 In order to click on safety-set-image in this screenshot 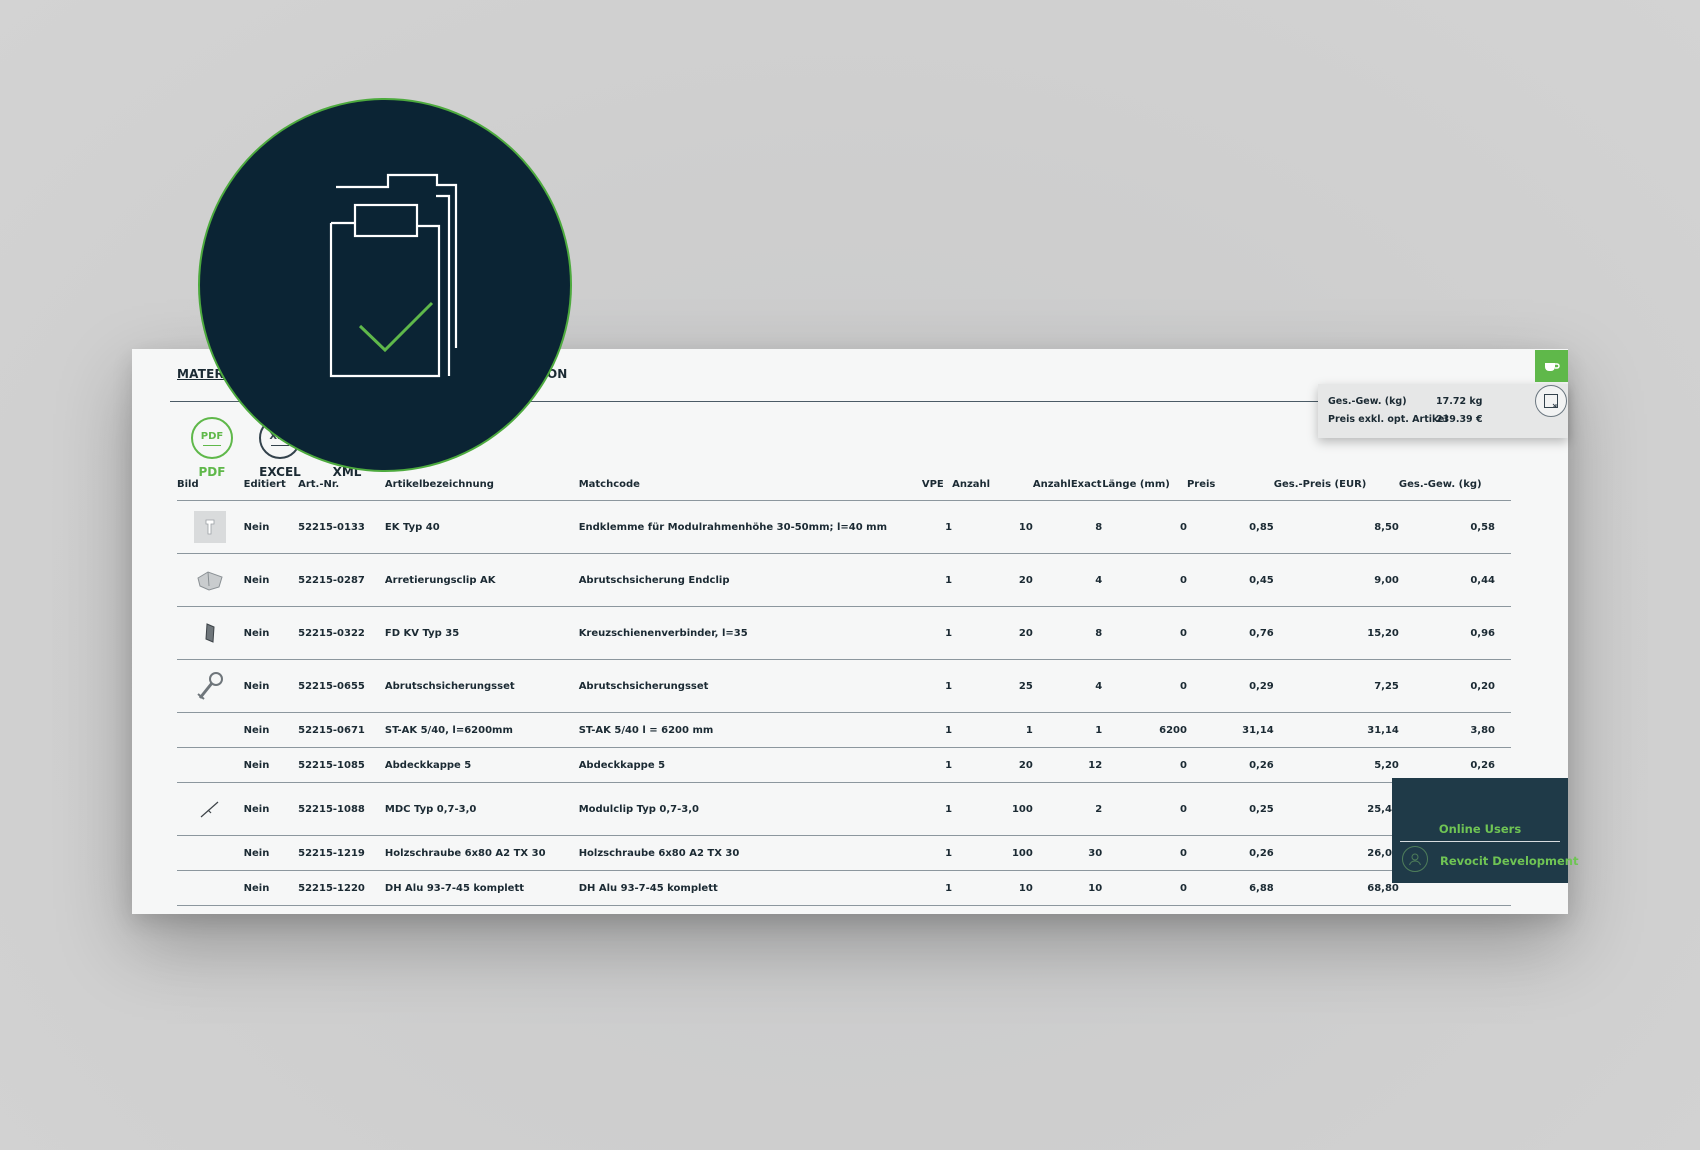, I will do `click(210, 686)`.